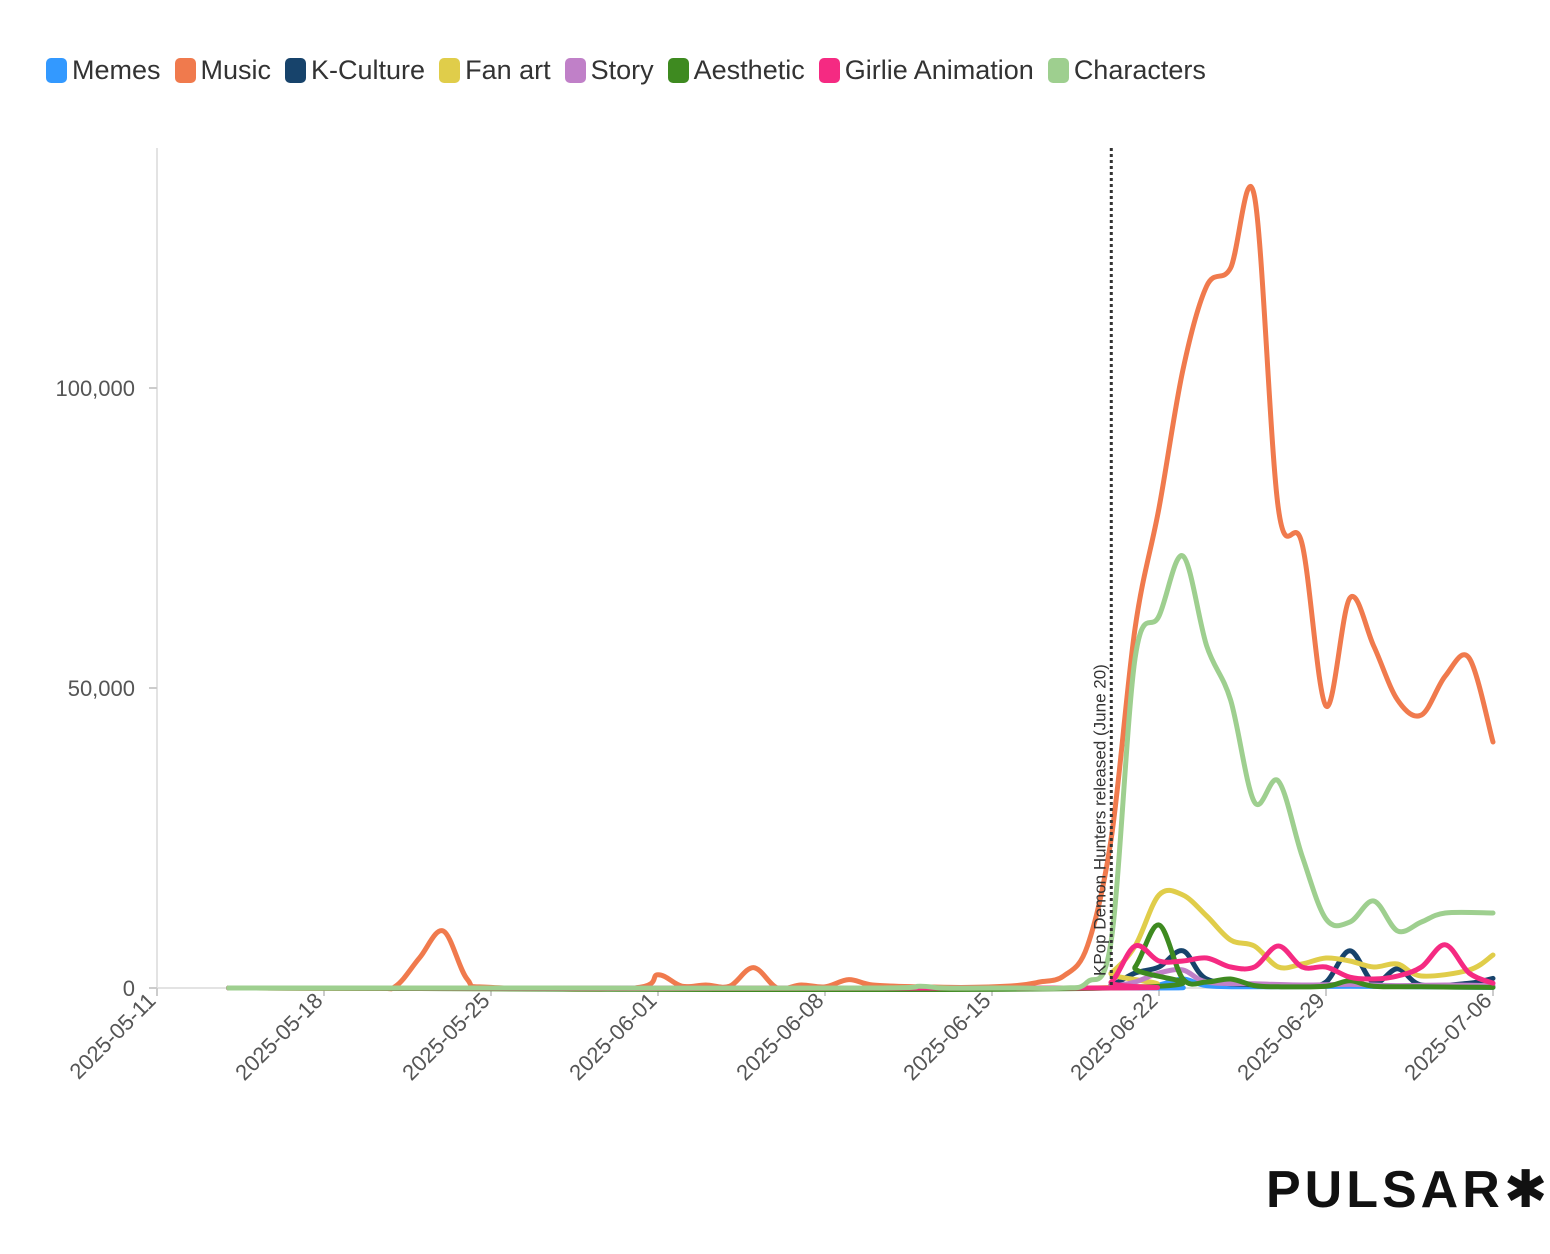 The width and height of the screenshot is (1550, 1254). What do you see at coordinates (1385, 1190) in the screenshot?
I see `brand-name: PULSAR` at bounding box center [1385, 1190].